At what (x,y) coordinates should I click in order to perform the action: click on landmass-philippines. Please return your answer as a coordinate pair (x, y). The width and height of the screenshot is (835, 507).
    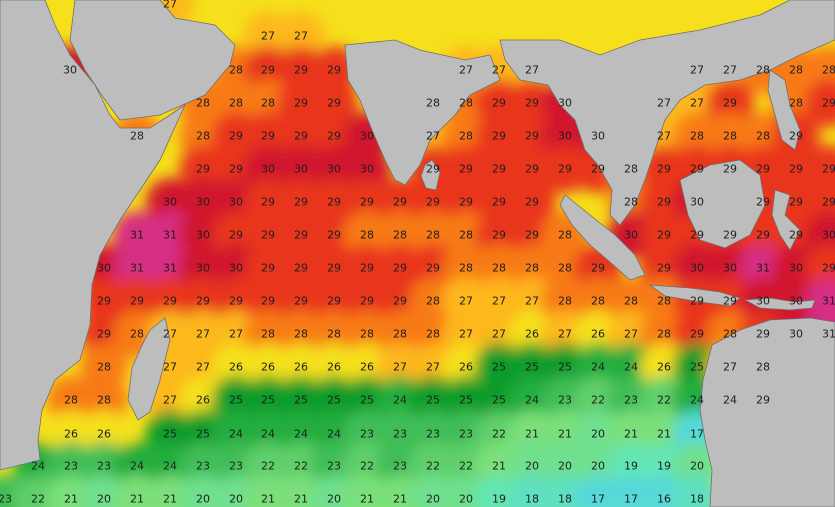
    Looking at the image, I should click on (784, 110).